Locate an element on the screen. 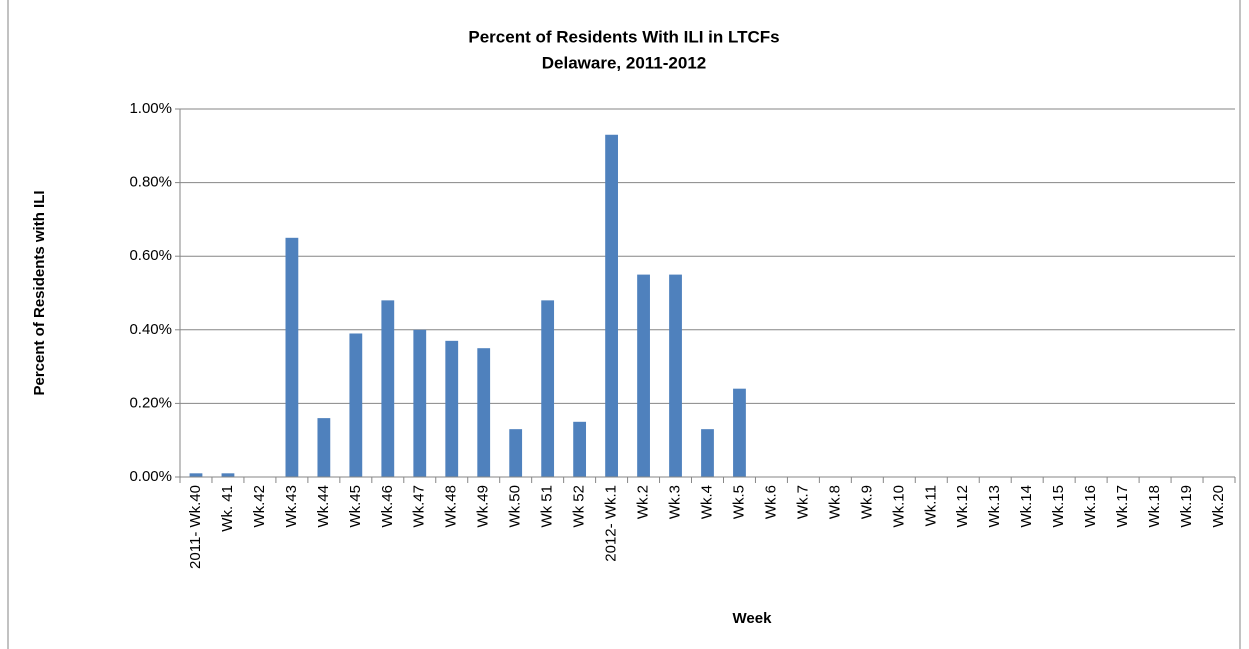  x-axis-label: Week is located at coordinates (753, 618).